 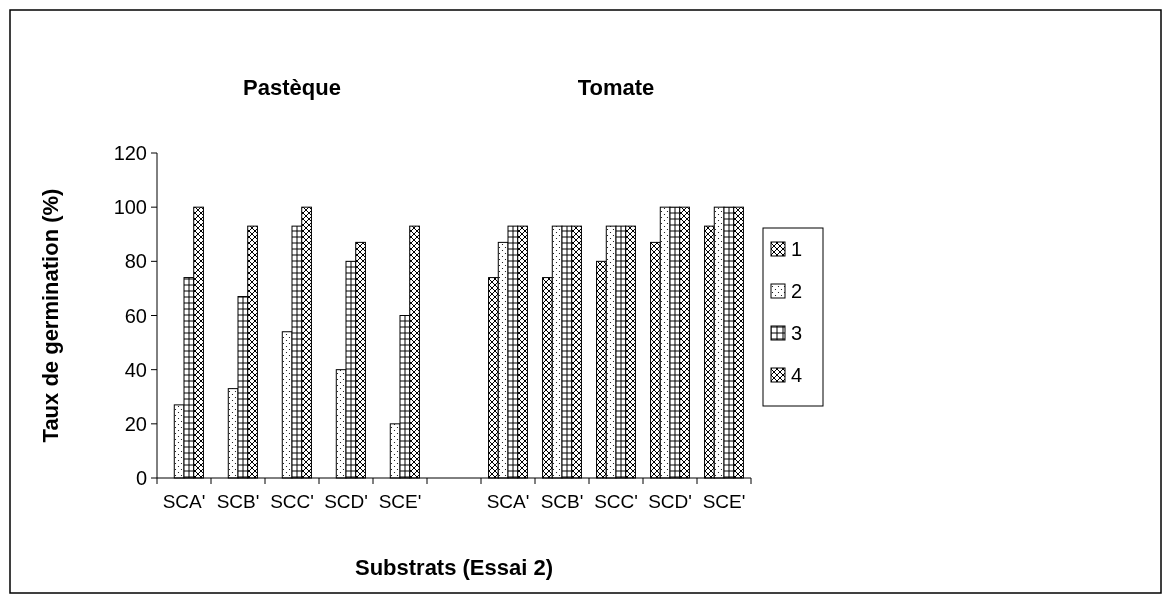 What do you see at coordinates (135, 369) in the screenshot?
I see `y-tick-label: 40` at bounding box center [135, 369].